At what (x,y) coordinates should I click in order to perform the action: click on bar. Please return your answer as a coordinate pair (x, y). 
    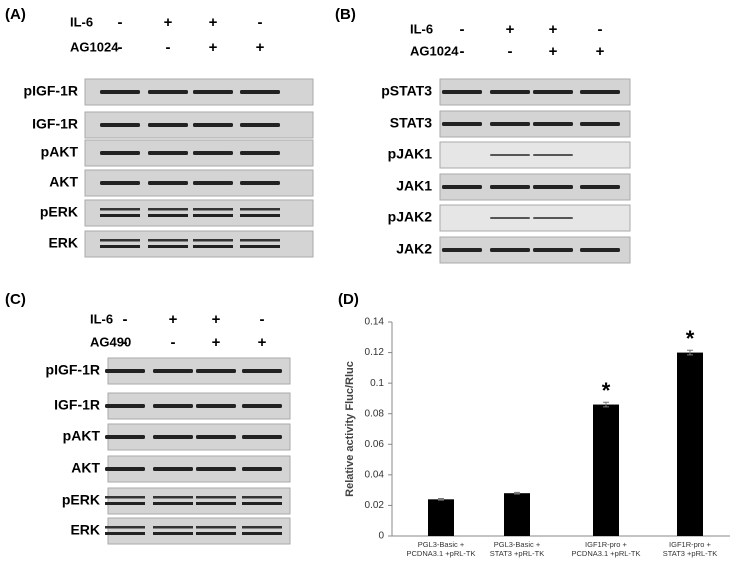
    Looking at the image, I should click on (606, 470).